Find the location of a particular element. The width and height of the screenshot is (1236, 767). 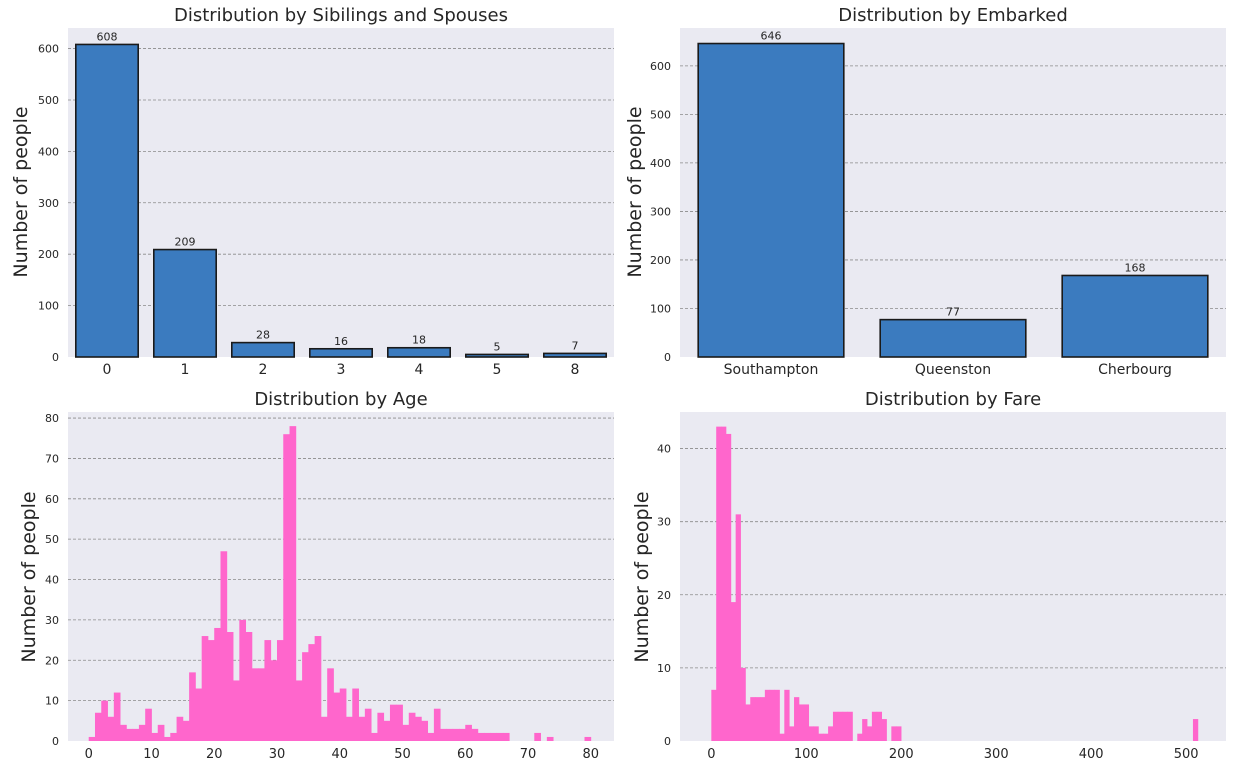

y-tick-label: 70 is located at coordinates (52, 458).